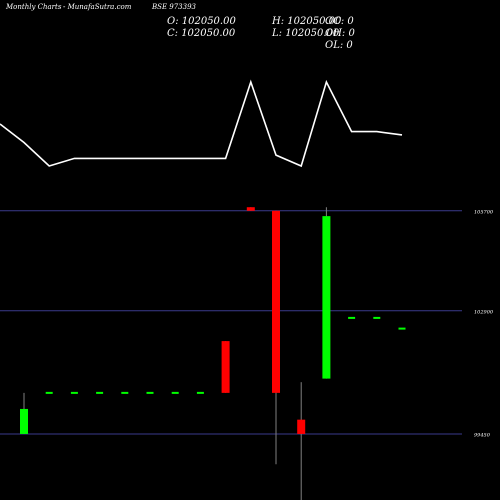  What do you see at coordinates (339, 45) in the screenshot?
I see `ohlc-ol: OL: 0` at bounding box center [339, 45].